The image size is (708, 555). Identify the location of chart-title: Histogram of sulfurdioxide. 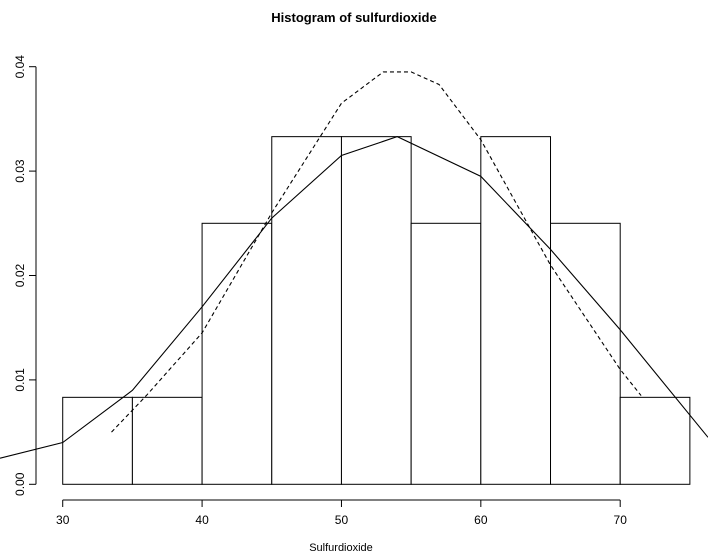
(353, 17).